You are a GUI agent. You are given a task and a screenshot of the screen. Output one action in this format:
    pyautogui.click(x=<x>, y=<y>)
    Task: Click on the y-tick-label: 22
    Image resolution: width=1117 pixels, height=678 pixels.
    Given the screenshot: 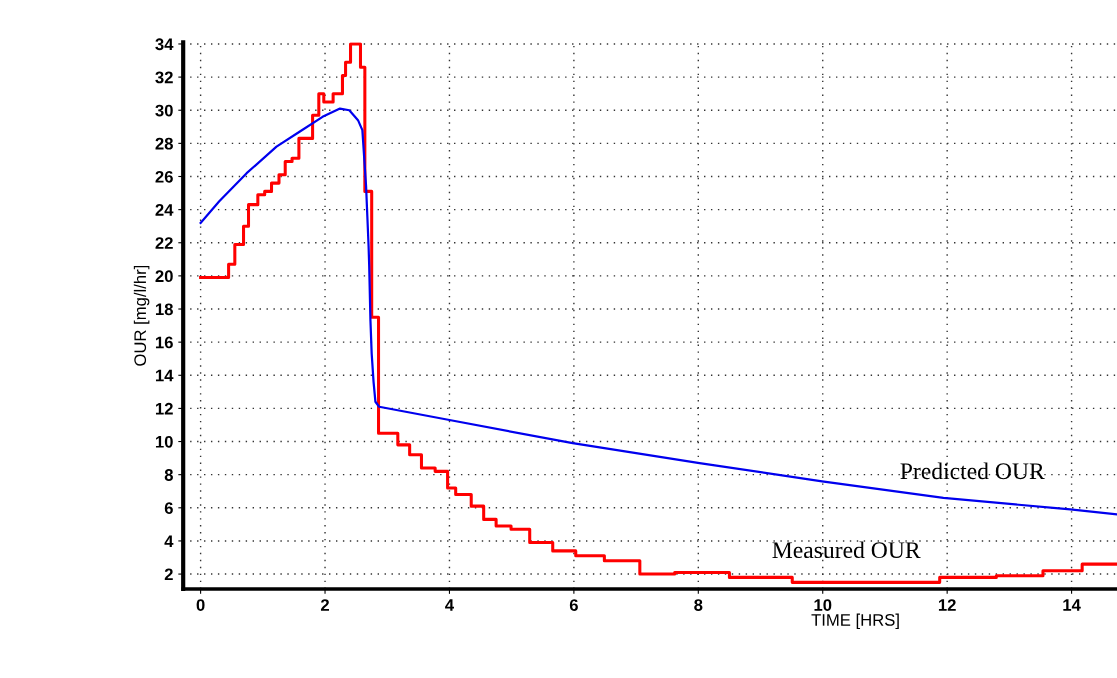 What is the action you would take?
    pyautogui.click(x=164, y=243)
    